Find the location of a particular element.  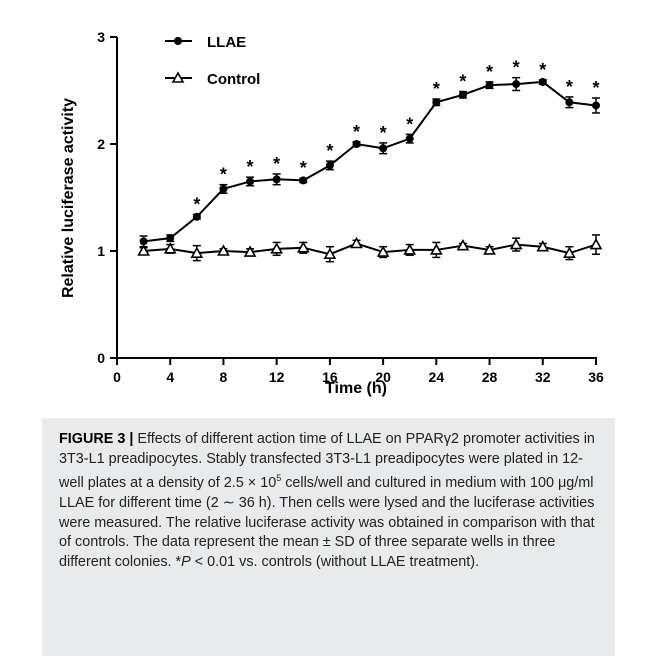

x-tick-label: 8 is located at coordinates (224, 377).